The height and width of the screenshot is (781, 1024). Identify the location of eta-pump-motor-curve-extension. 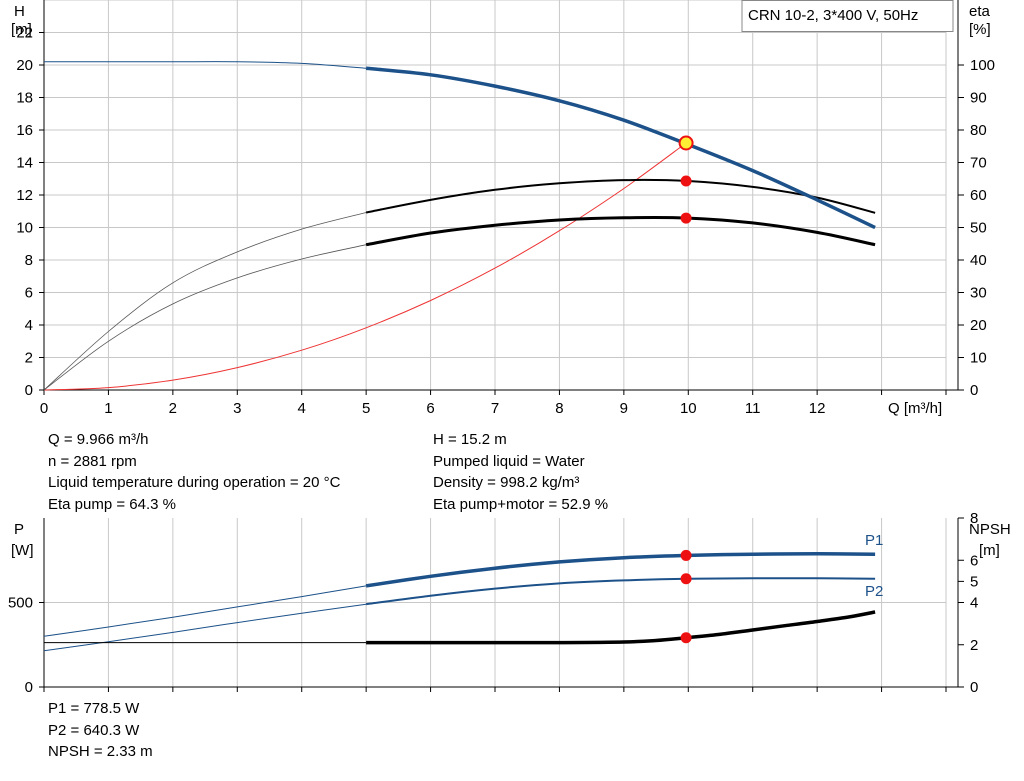
(205, 317).